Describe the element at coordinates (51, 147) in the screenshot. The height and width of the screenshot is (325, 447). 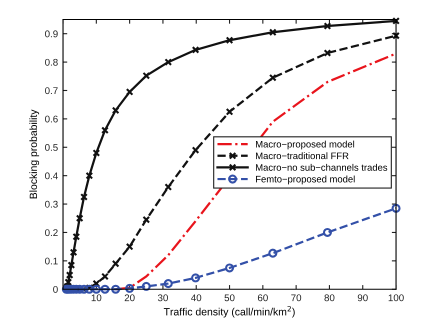
I see `y-tick-label: 0.5` at that location.